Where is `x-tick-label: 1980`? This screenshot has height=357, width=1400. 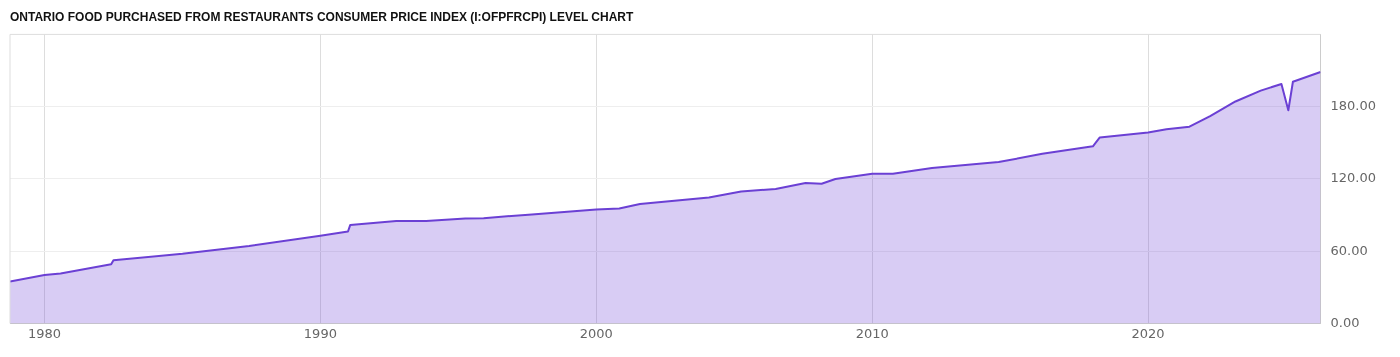
x-tick-label: 1980 is located at coordinates (44, 333).